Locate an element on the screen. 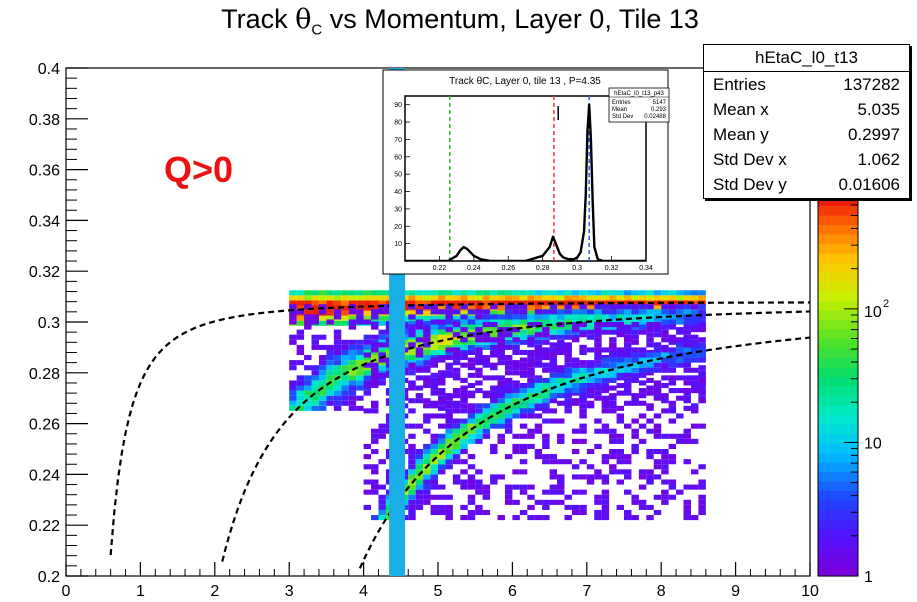  stats-label: Entries is located at coordinates (739, 84).